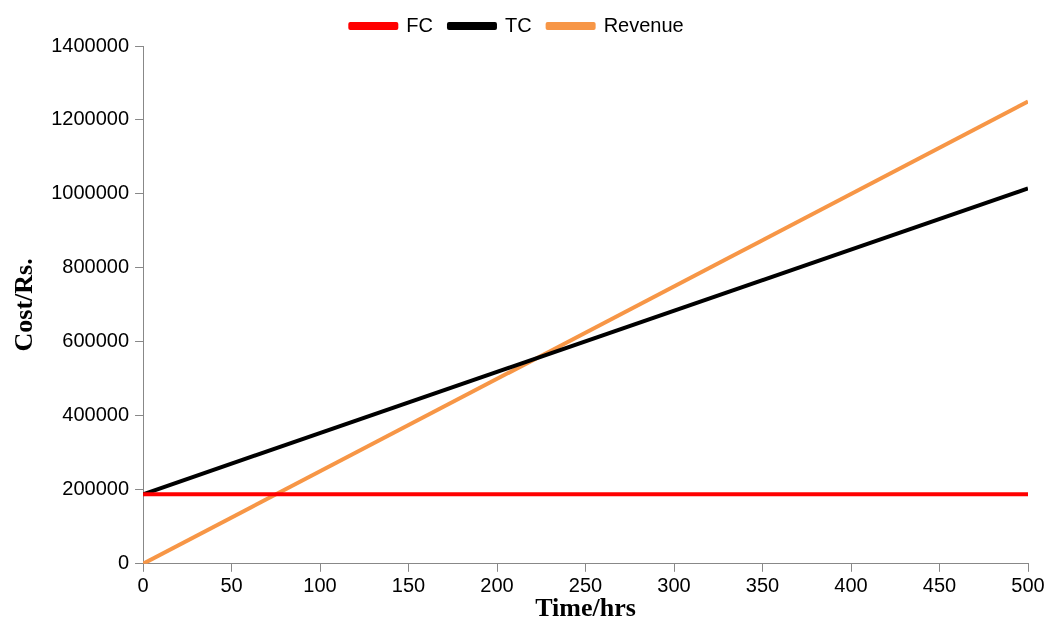 The image size is (1048, 625). Describe the element at coordinates (96, 414) in the screenshot. I see `y-tick-label: 400000` at that location.